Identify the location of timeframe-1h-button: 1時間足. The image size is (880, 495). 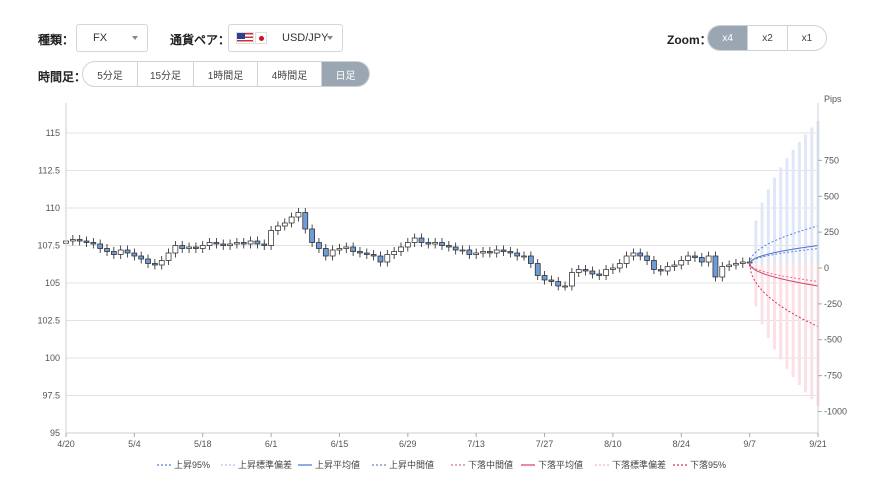
(225, 74).